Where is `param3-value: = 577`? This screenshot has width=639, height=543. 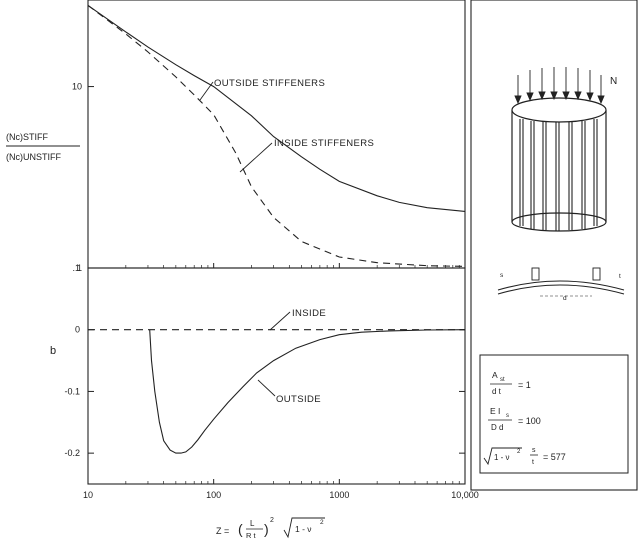
param3-value: = 577 is located at coordinates (554, 457).